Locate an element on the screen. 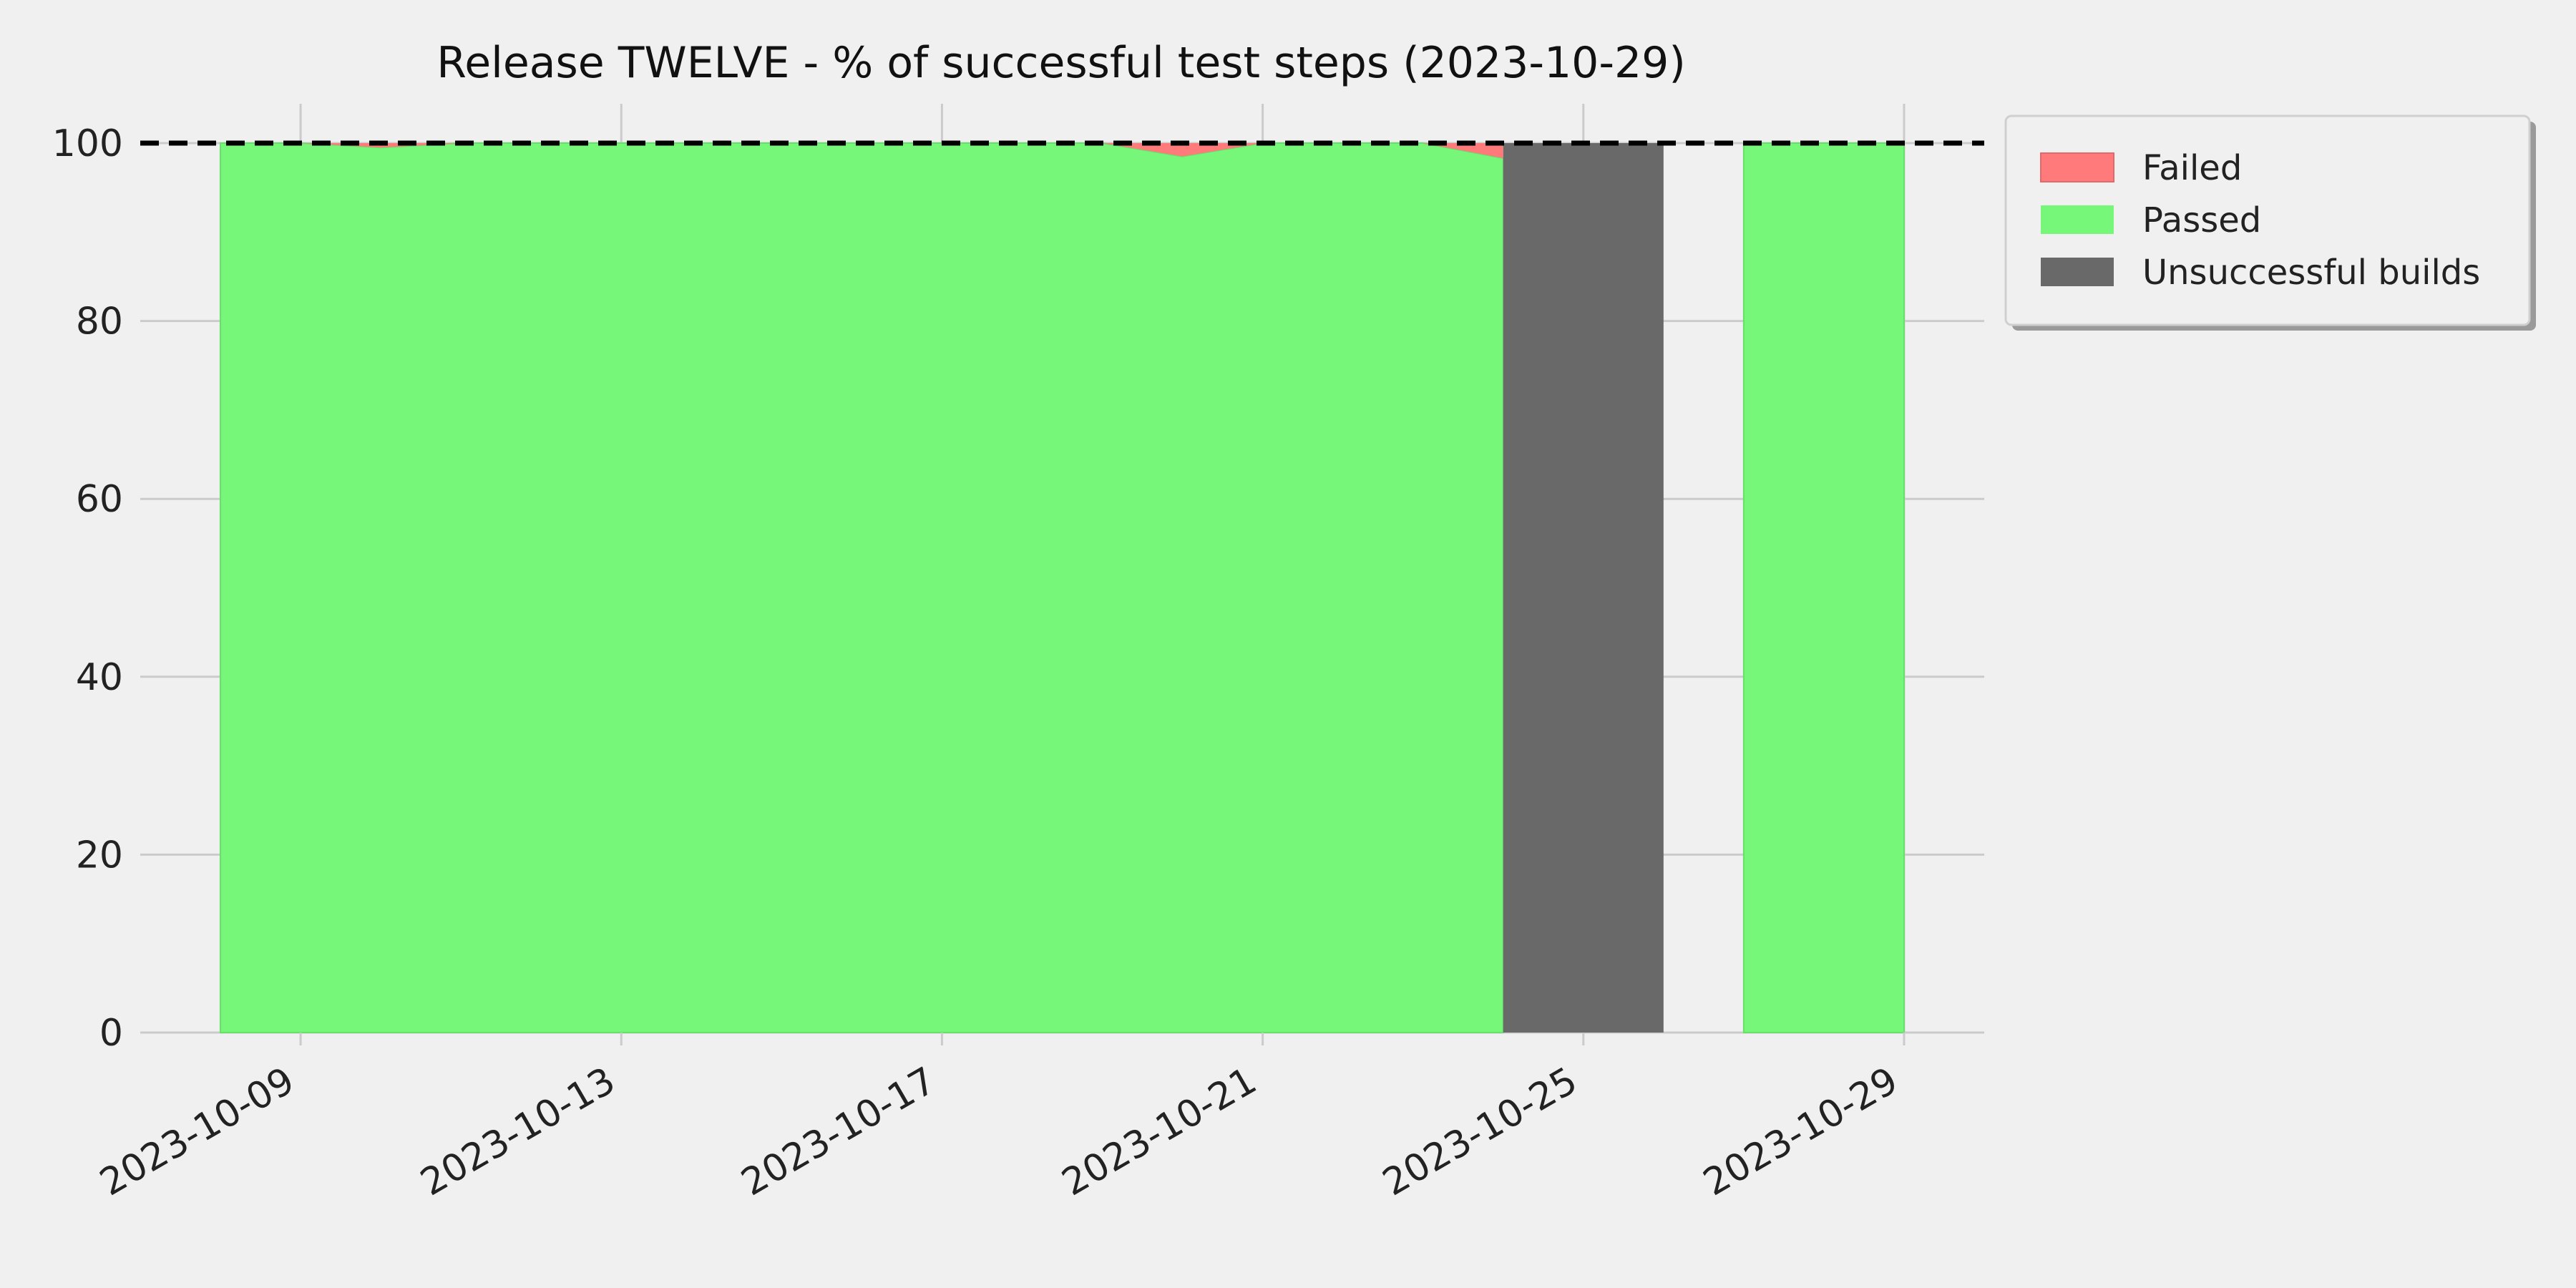 The height and width of the screenshot is (1288, 2576). y-tick-label: 100 is located at coordinates (87, 143).